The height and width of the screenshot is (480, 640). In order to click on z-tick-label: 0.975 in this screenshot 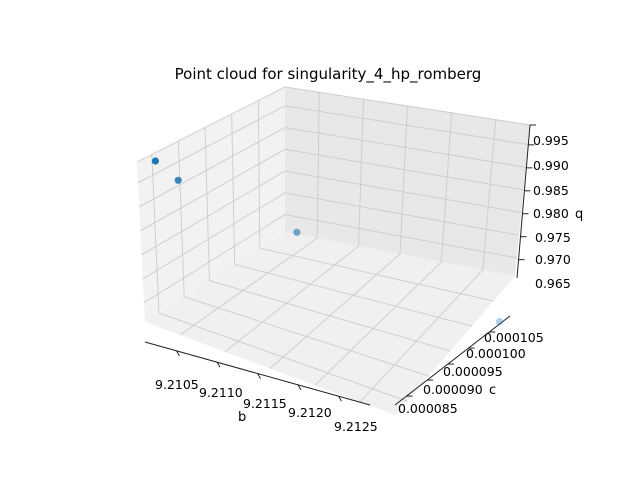, I will do `click(553, 237)`.